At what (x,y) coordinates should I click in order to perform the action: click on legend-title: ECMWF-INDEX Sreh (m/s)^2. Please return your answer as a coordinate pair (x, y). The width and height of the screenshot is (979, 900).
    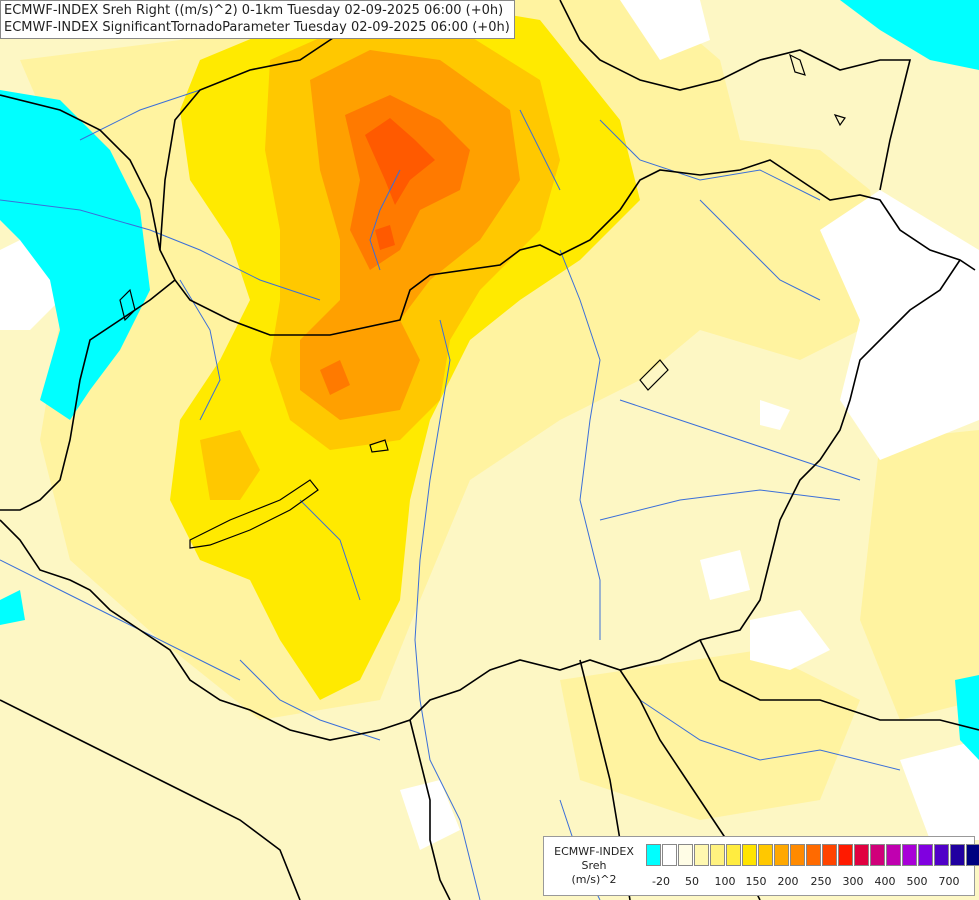
    Looking at the image, I should click on (594, 866).